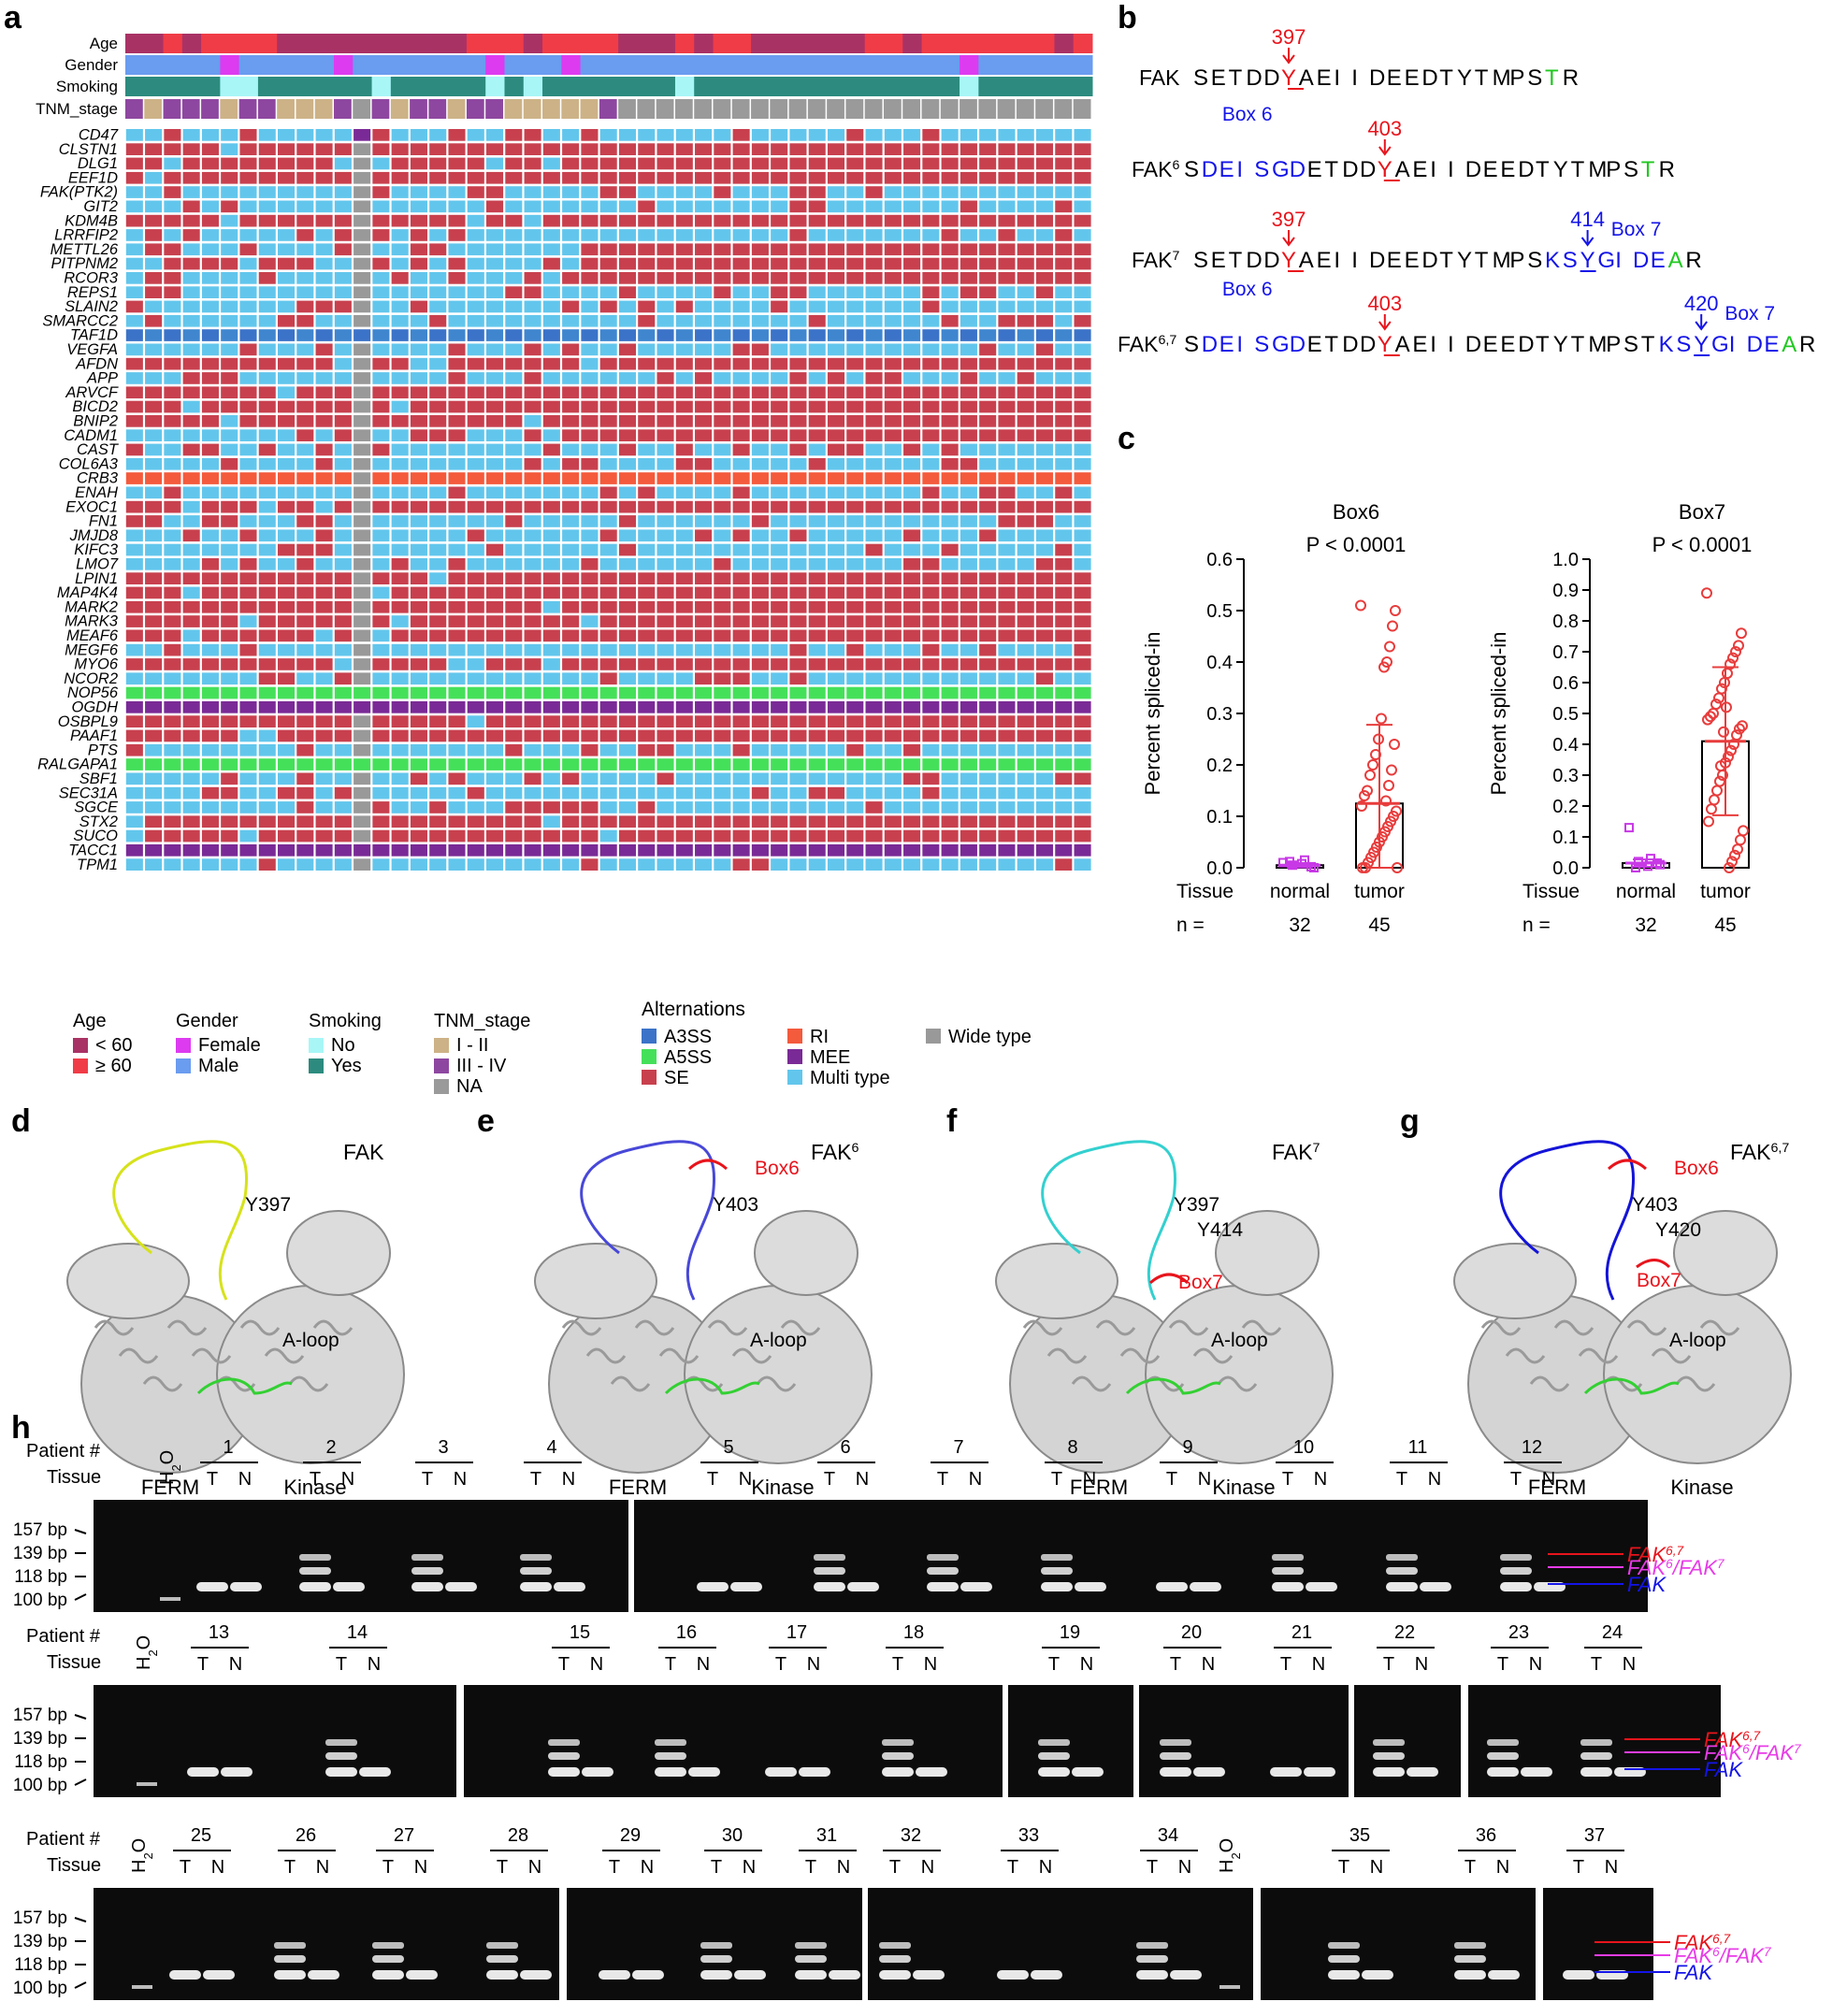 The image size is (1847, 2016). I want to click on smoking-cell, so click(1083, 86).